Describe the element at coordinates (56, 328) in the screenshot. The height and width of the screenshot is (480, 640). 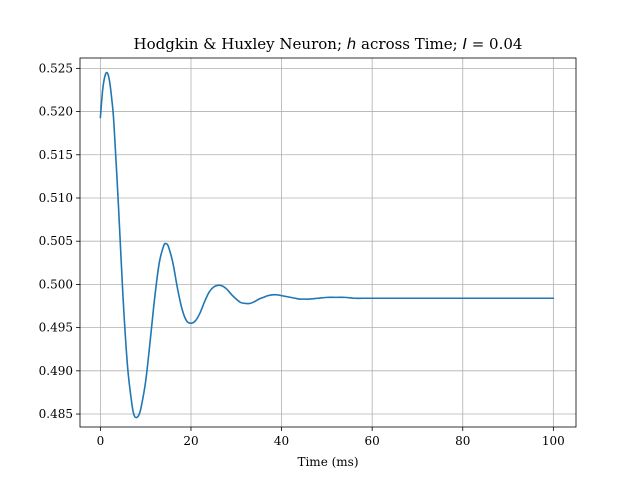
I see `y-tick-label: 0.495` at that location.